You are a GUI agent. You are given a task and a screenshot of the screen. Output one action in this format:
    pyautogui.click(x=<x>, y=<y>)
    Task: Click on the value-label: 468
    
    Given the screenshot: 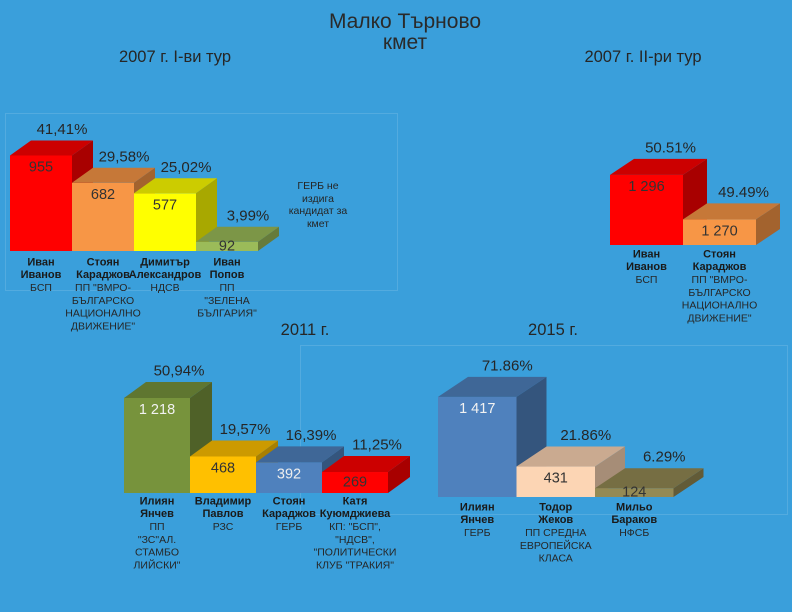 What is the action you would take?
    pyautogui.click(x=223, y=468)
    